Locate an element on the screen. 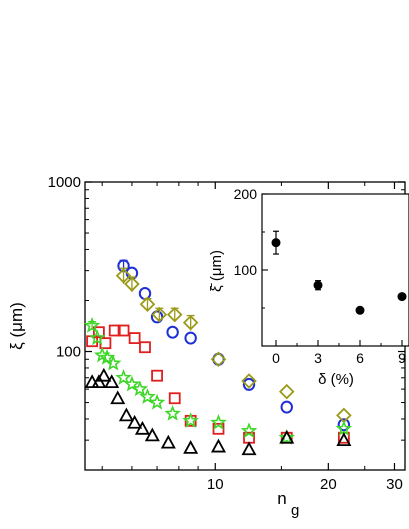 This screenshot has width=409, height=529. inset-y-tick-label: 100 is located at coordinates (246, 270).